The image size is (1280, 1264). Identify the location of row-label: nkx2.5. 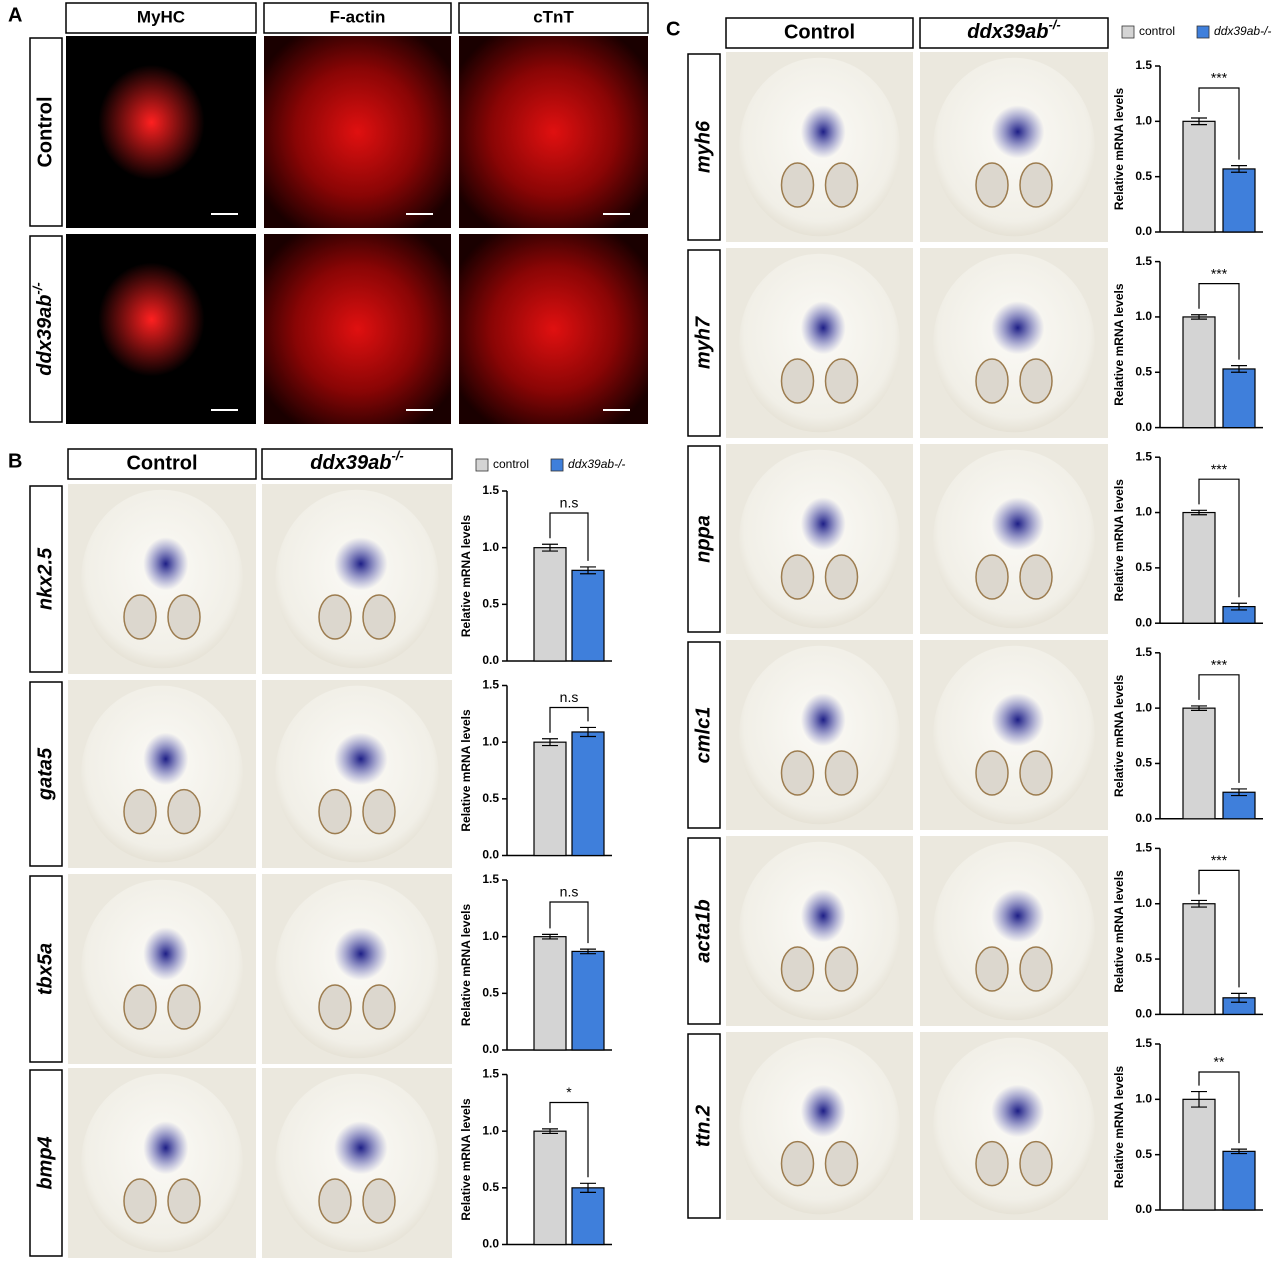
(45, 578).